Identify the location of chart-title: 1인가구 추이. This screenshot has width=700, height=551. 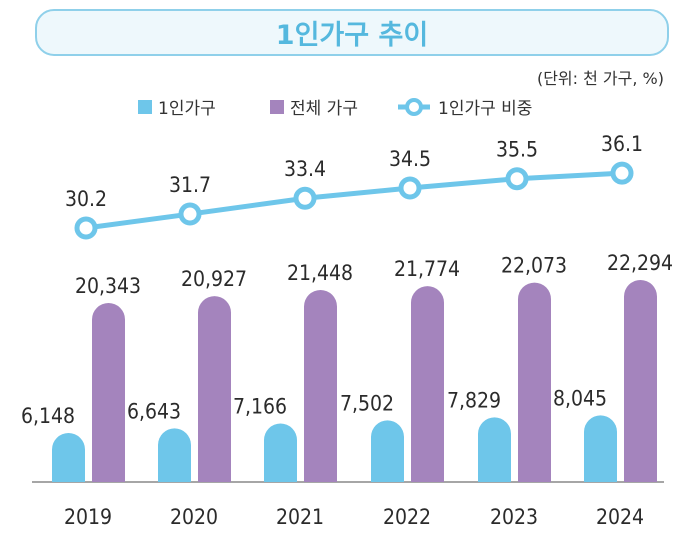
(352, 35).